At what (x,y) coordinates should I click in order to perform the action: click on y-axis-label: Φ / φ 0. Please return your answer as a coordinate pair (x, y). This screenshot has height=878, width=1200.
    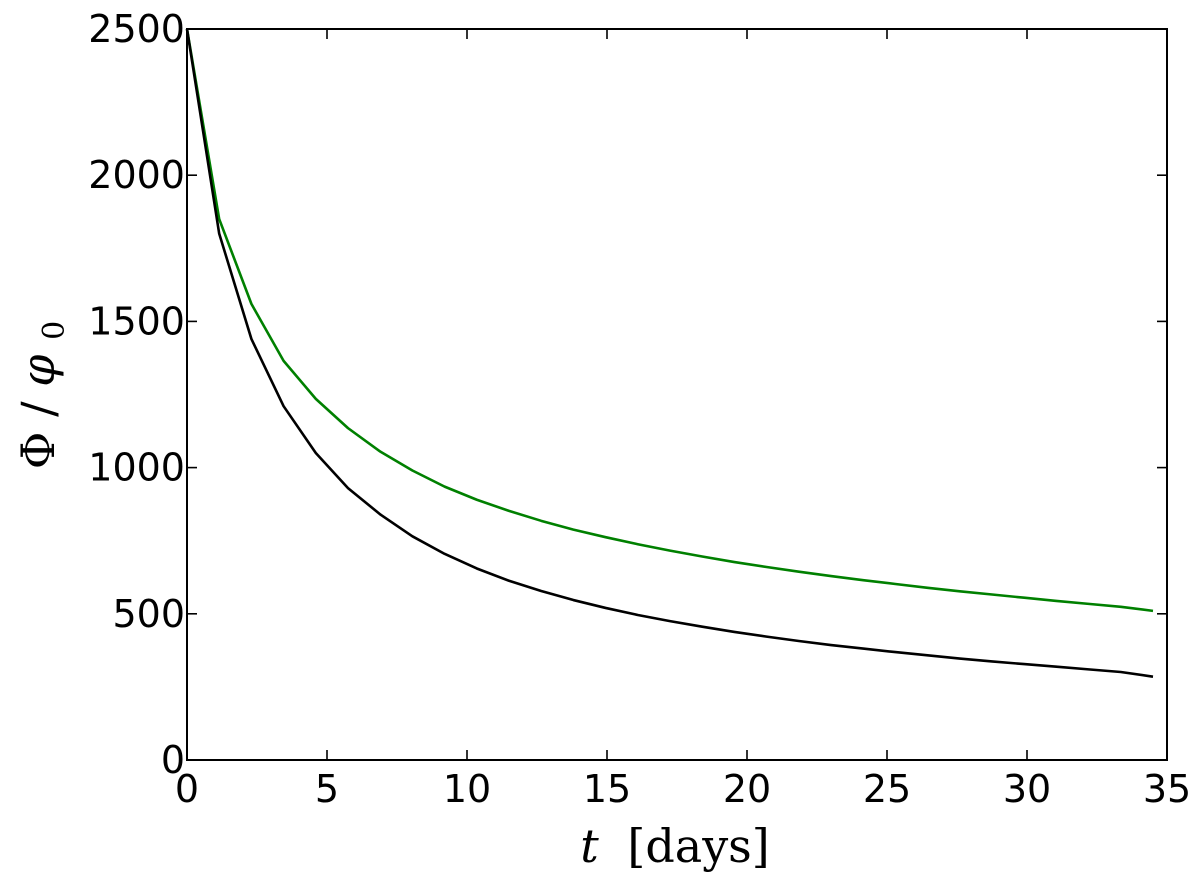
    Looking at the image, I should click on (41, 395).